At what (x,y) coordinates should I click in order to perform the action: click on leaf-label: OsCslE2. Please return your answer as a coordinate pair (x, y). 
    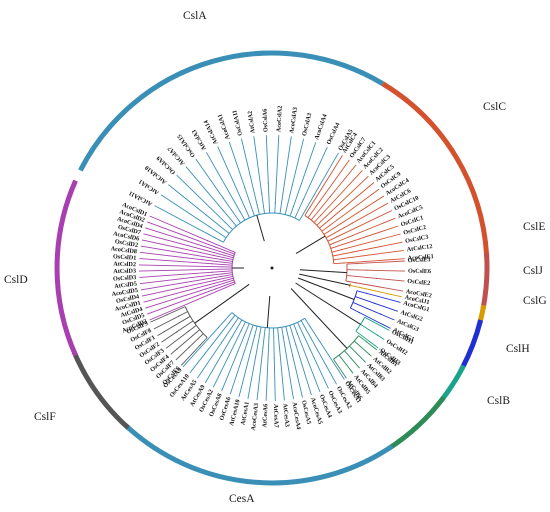
    Looking at the image, I should click on (419, 282).